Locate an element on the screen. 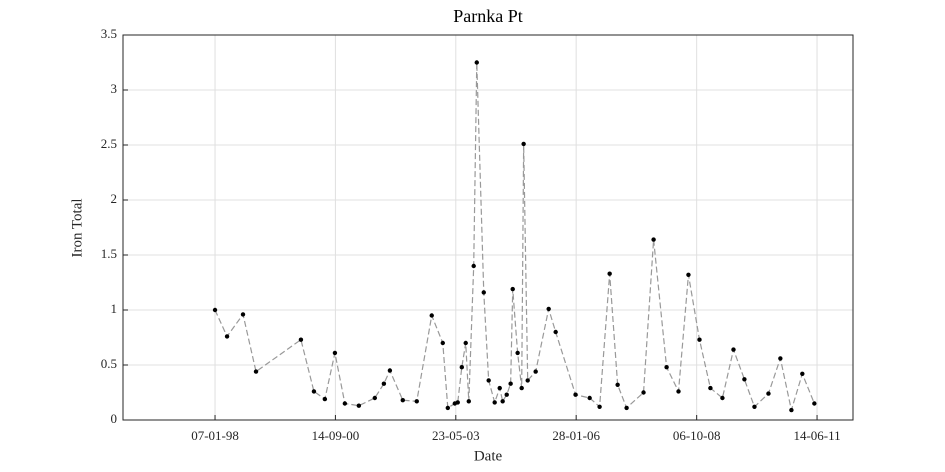  y-tick-label: 3 is located at coordinates (114, 88).